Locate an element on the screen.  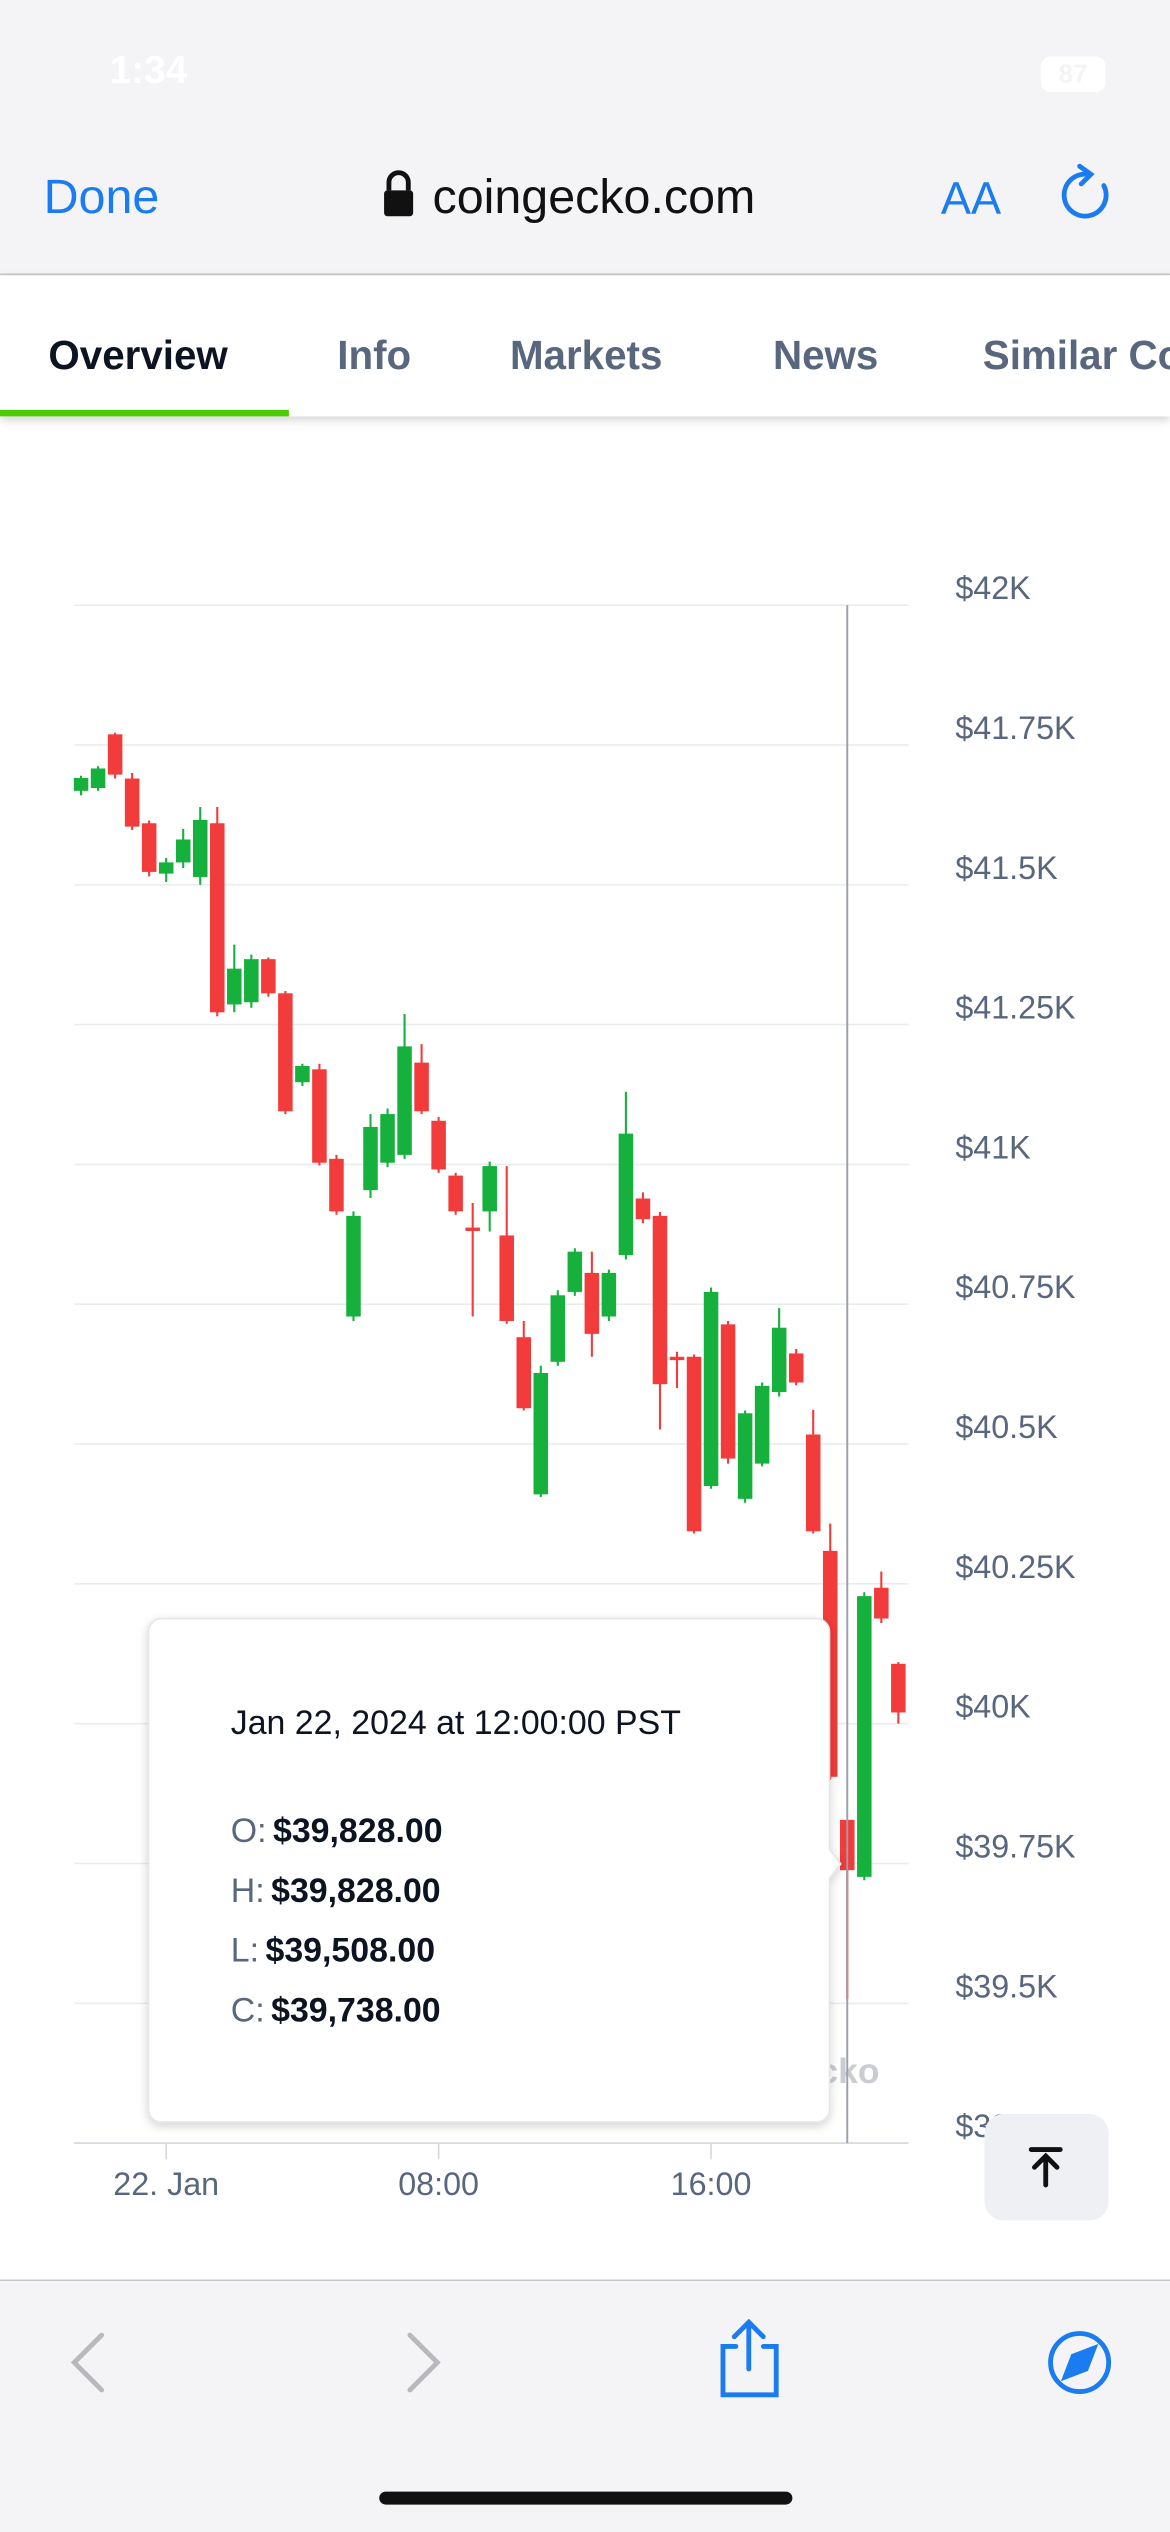
back-button is located at coordinates (87, 2362).